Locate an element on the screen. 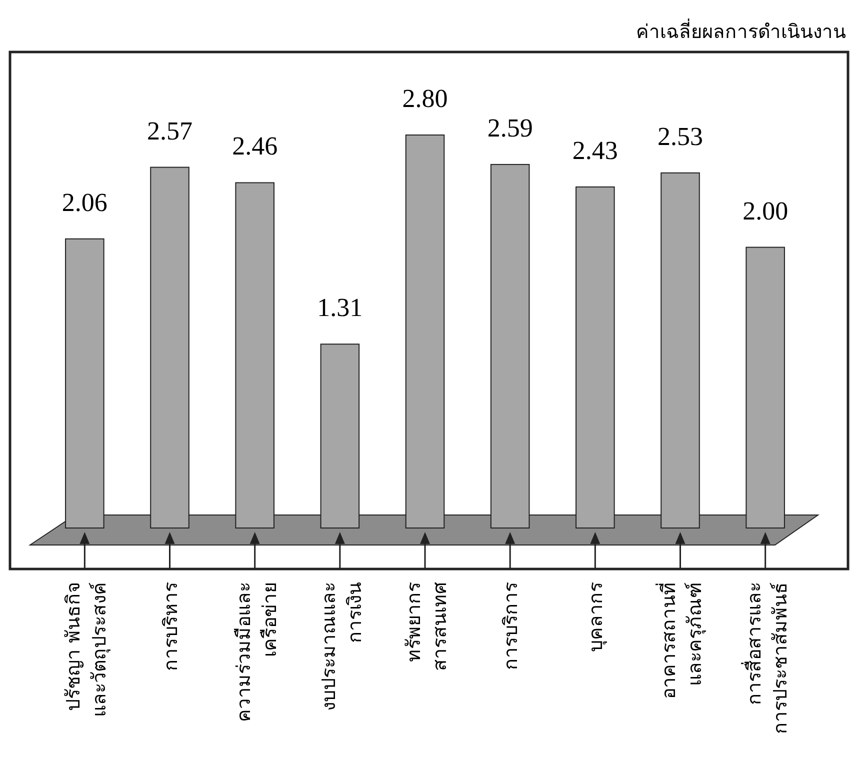 This screenshot has width=850, height=784. x-tick-label: อาคารสถานที่ และครุภัณฑ์ is located at coordinates (681, 640).